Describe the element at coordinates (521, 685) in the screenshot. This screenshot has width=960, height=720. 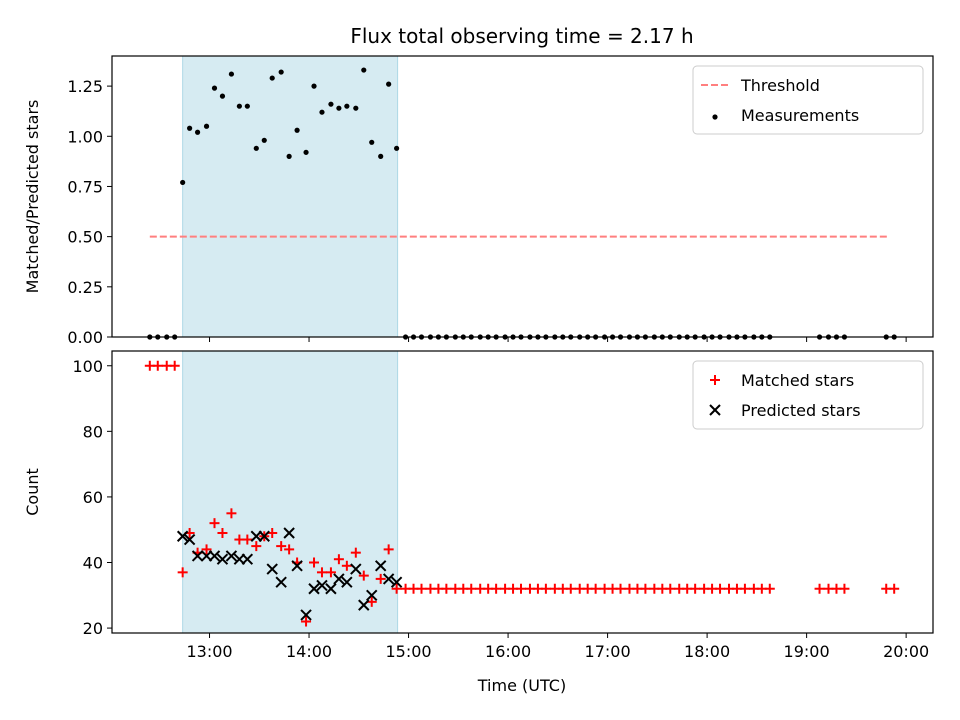
I see `x-axis-label: Time (UTC)` at that location.